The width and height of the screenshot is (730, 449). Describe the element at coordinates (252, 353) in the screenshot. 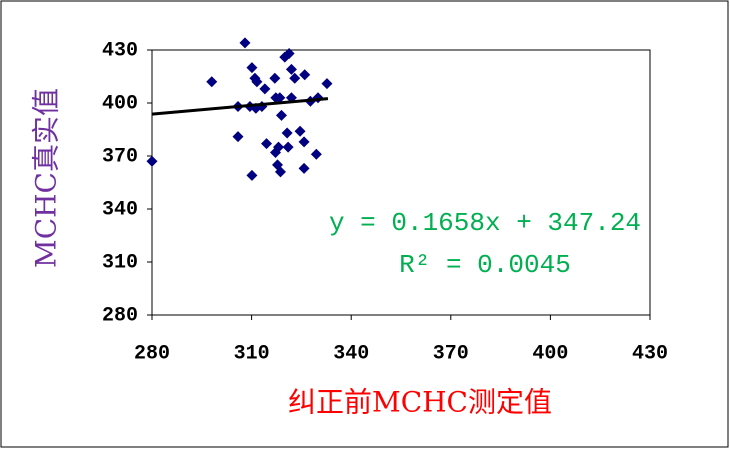

I see `x-tick-label: 310` at that location.